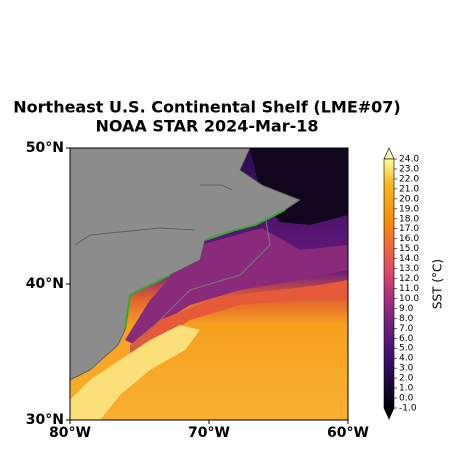 This screenshot has width=450, height=450. Describe the element at coordinates (406, 359) in the screenshot. I see `colorbar-tick-label: 4.0` at that location.